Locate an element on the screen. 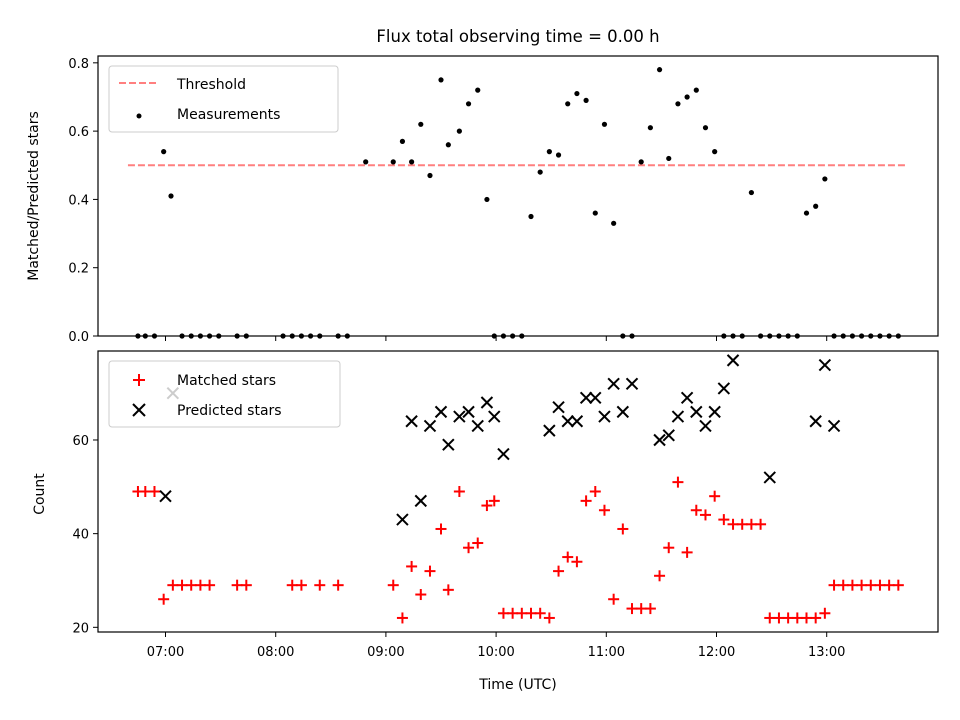 The height and width of the screenshot is (720, 960). count-y-axis-label: Count is located at coordinates (40, 494).